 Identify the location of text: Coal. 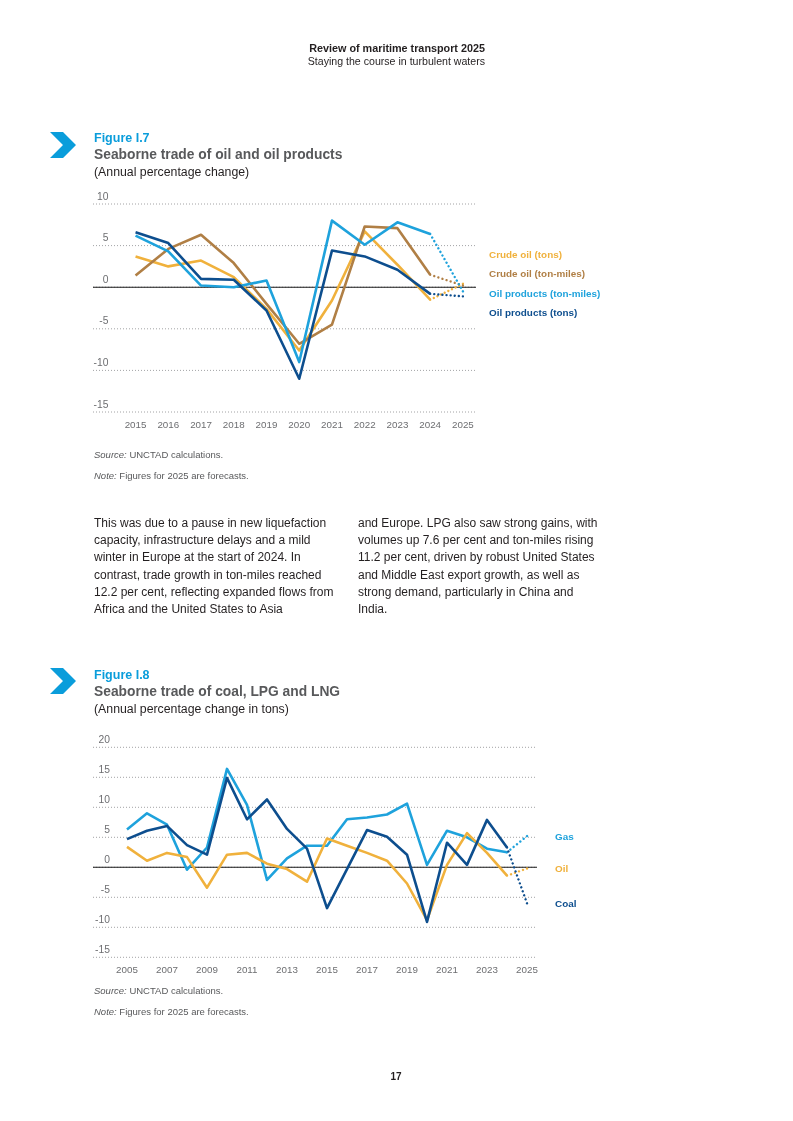
(566, 903).